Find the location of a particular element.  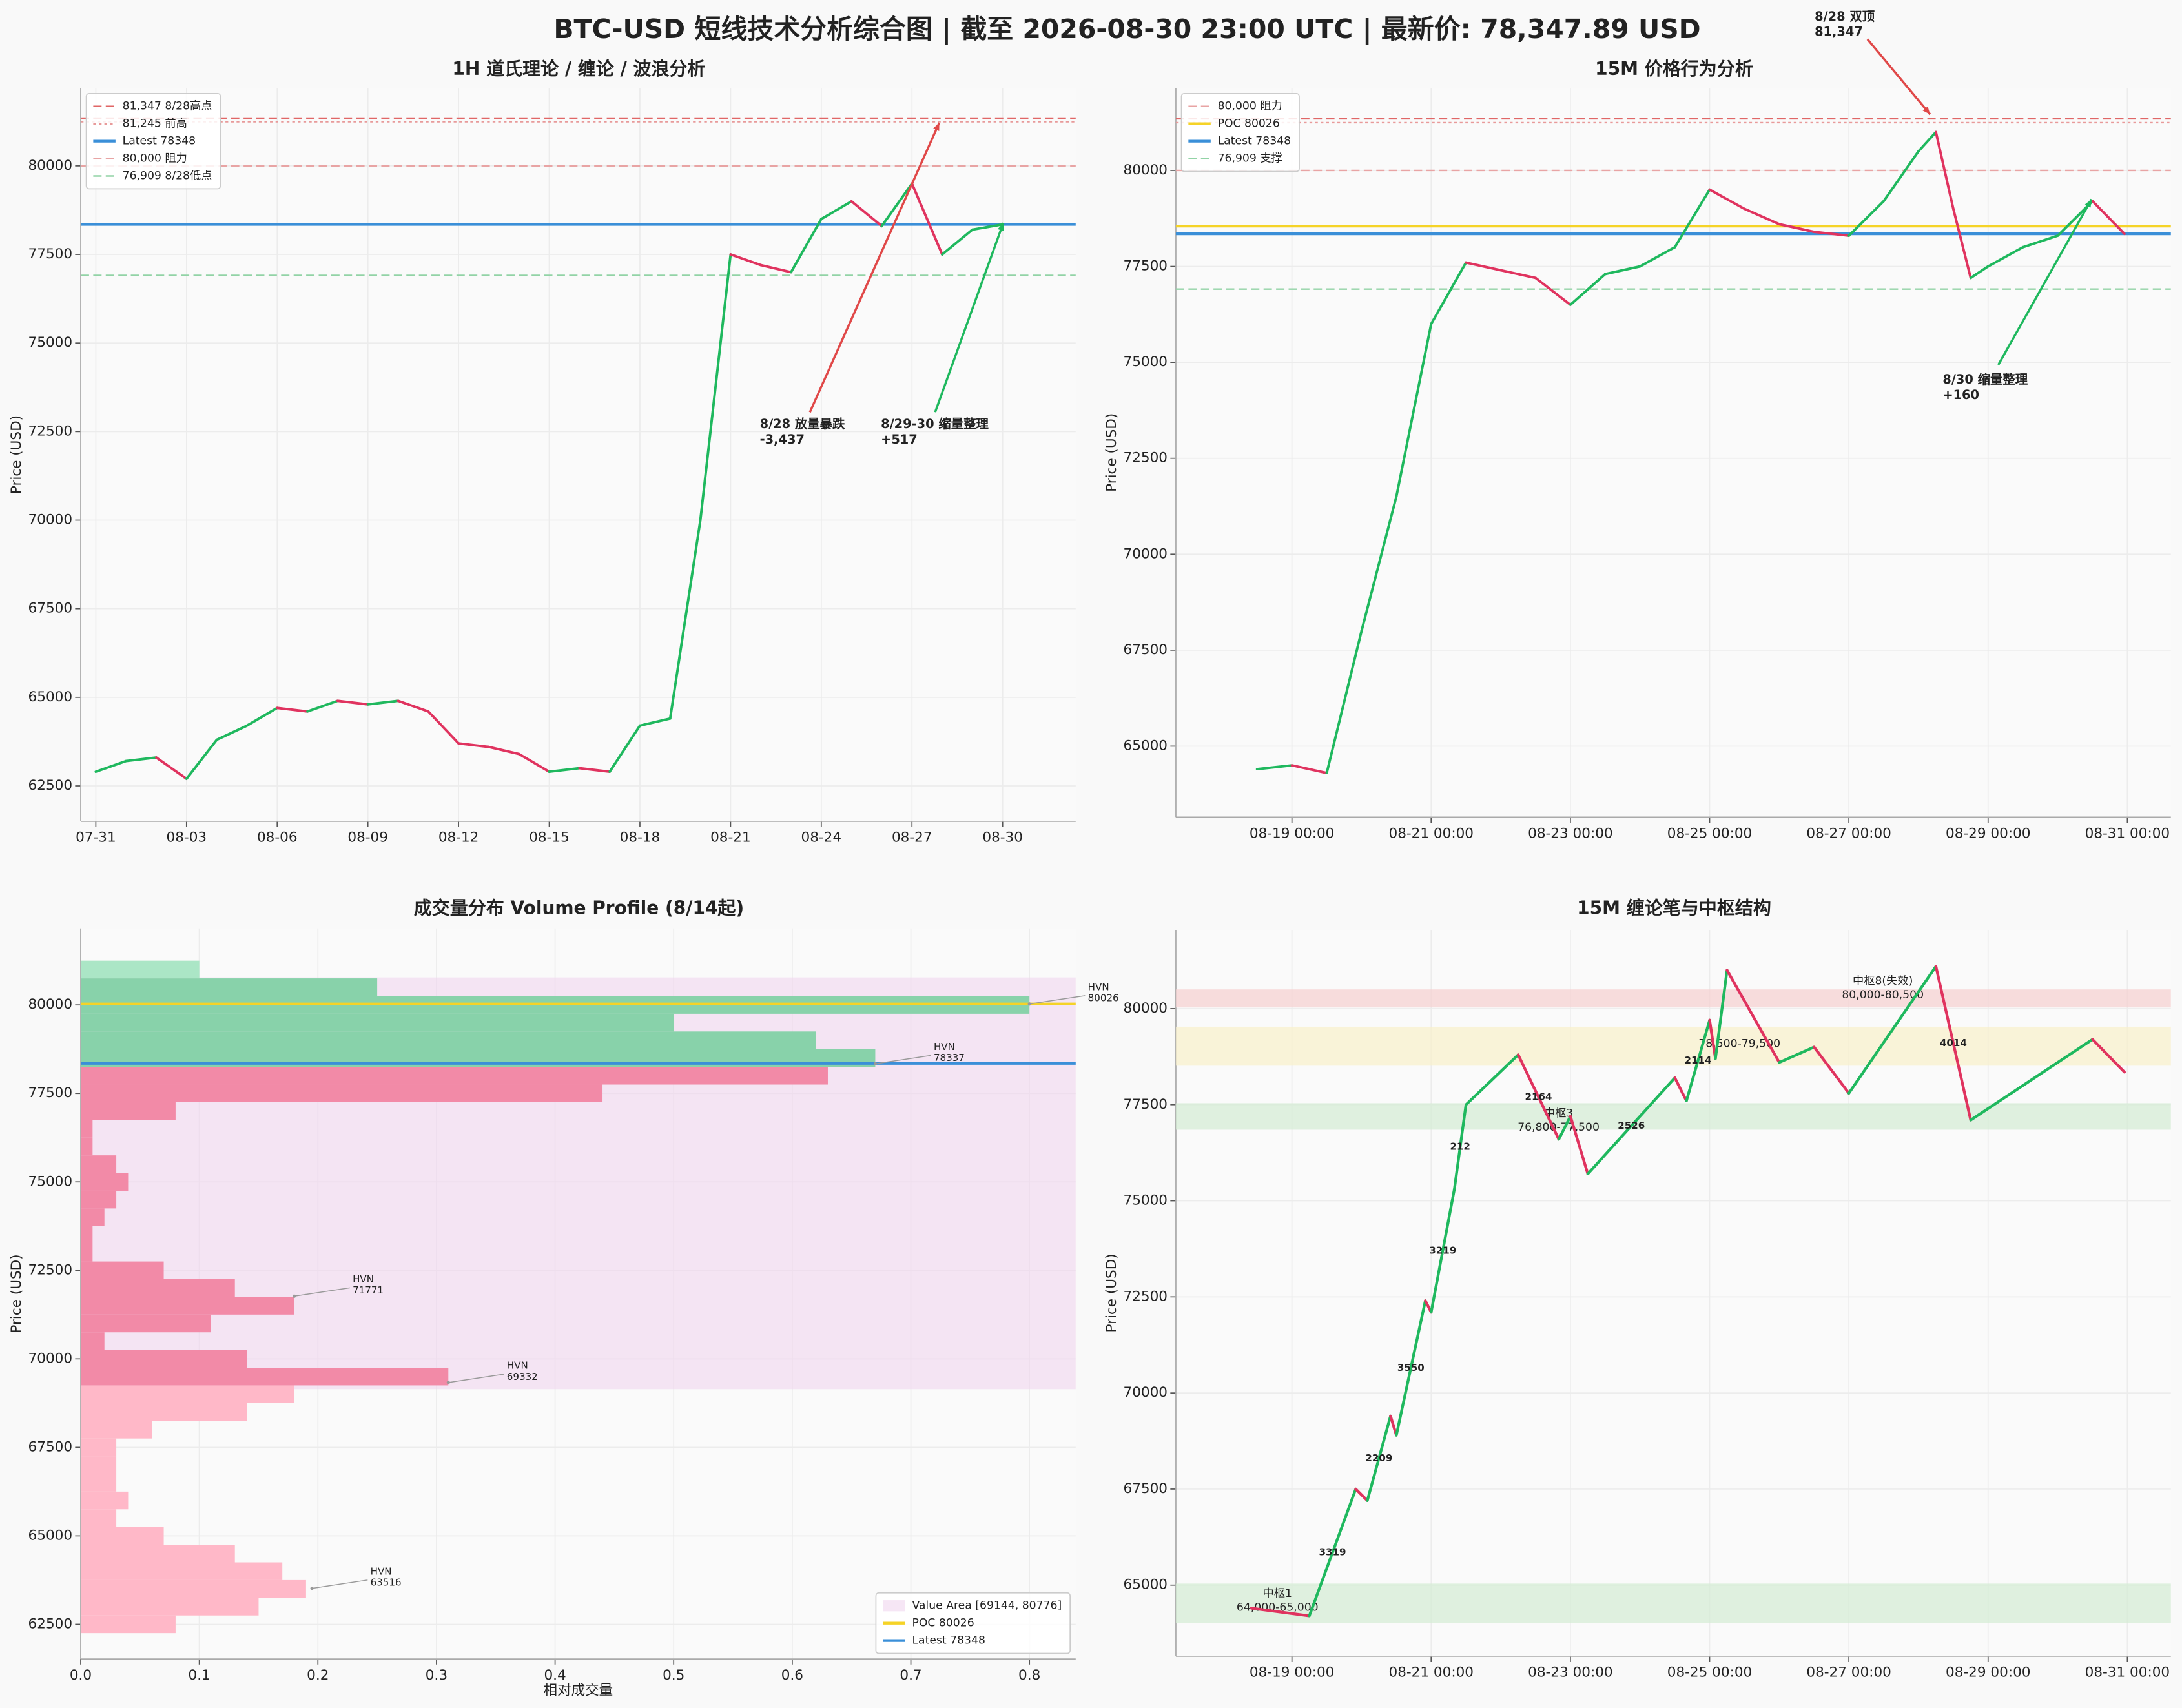

stroke-label: 2526 is located at coordinates (1631, 1125).